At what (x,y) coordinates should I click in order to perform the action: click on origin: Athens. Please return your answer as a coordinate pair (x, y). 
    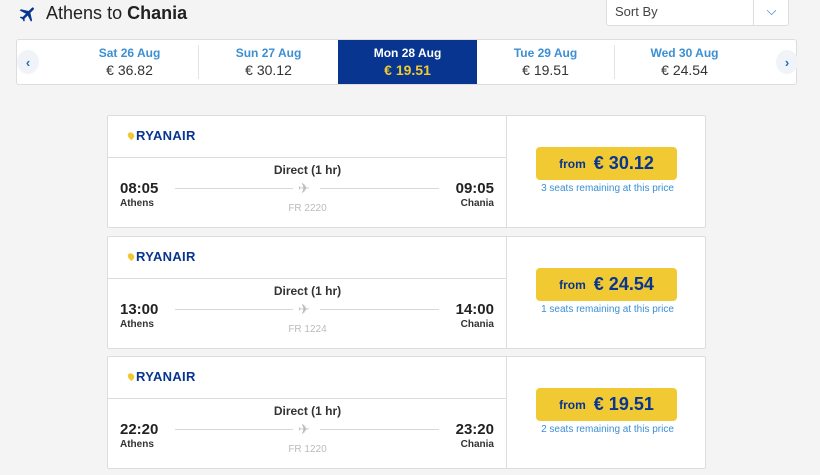
    Looking at the image, I should click on (74, 13).